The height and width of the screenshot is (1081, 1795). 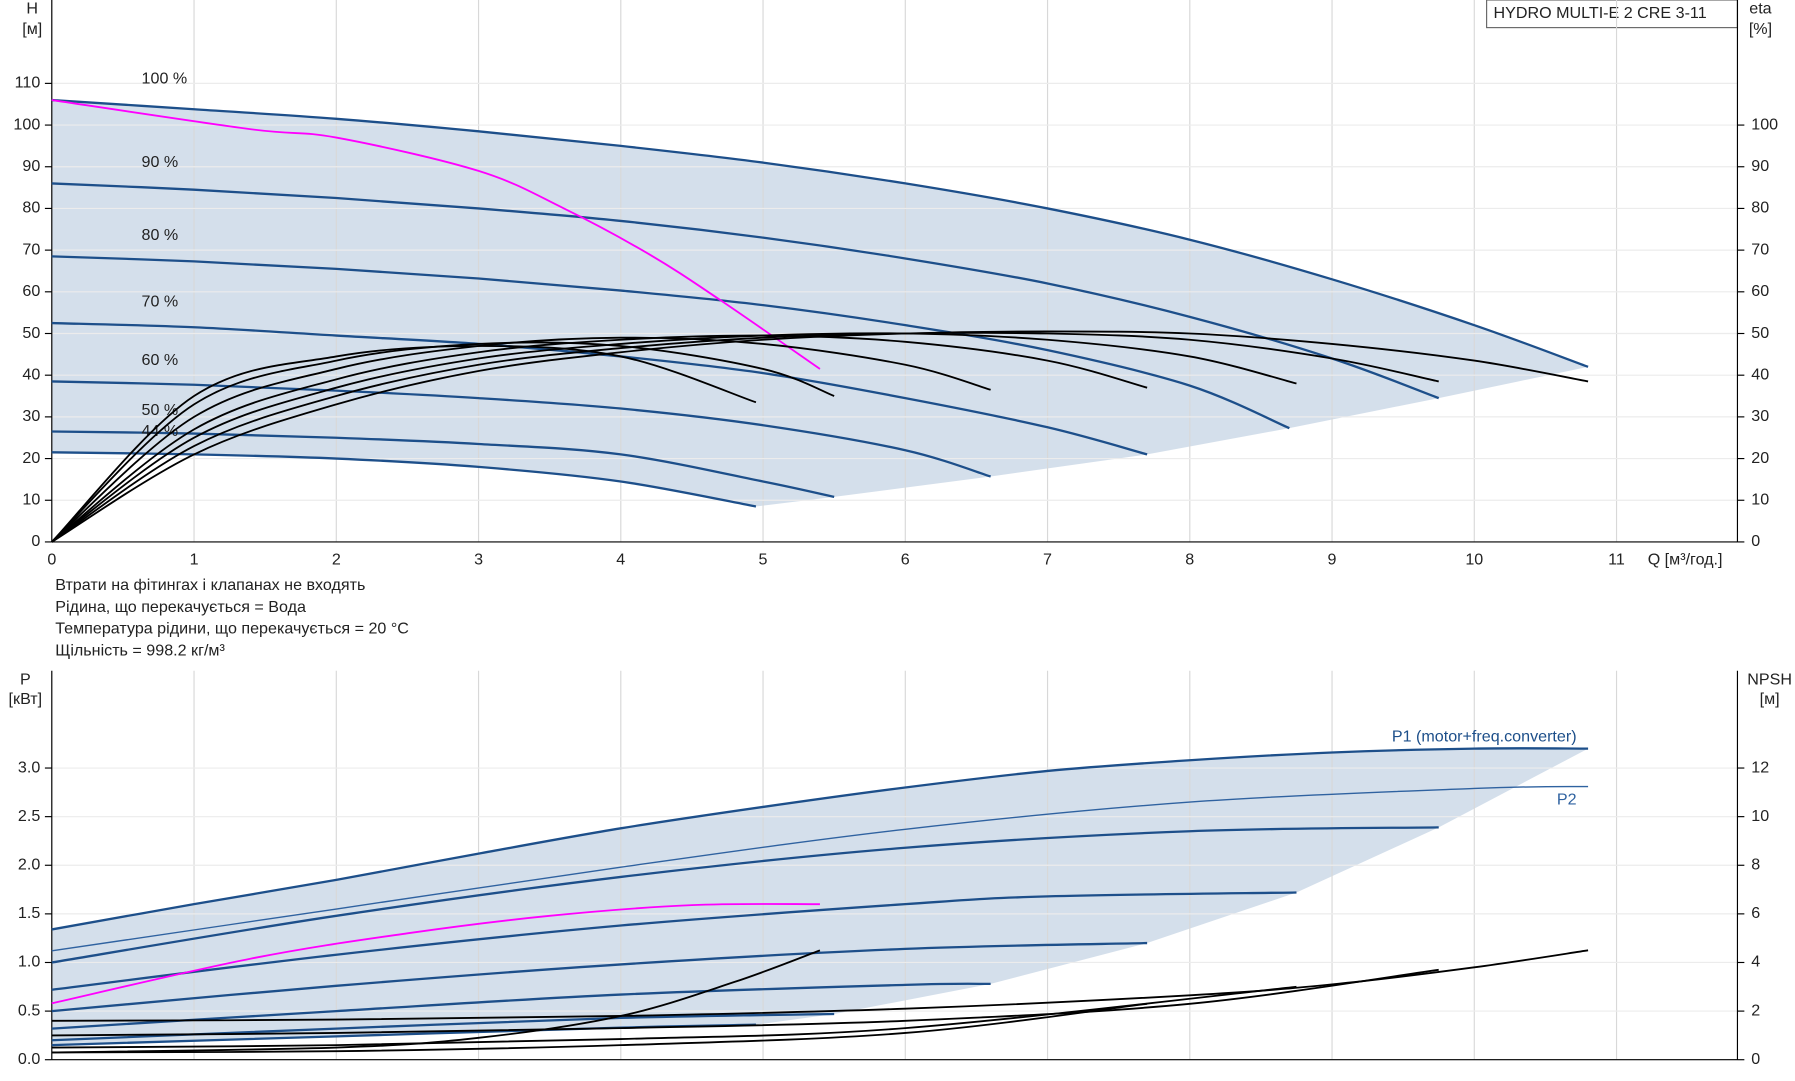 What do you see at coordinates (31, 333) in the screenshot?
I see `y-tick-label: 50` at bounding box center [31, 333].